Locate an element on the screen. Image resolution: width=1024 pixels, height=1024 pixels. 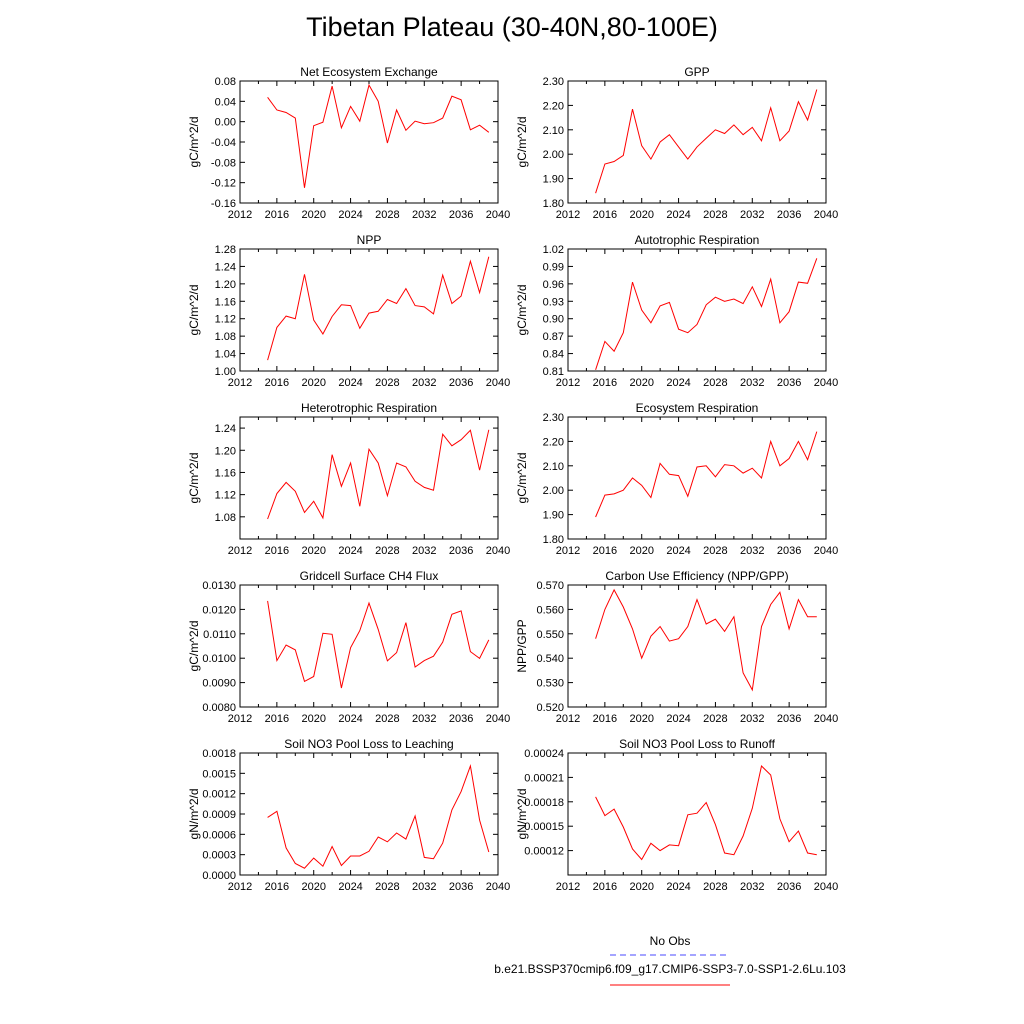
y-tick-label: 0.0015 is located at coordinates (219, 774).